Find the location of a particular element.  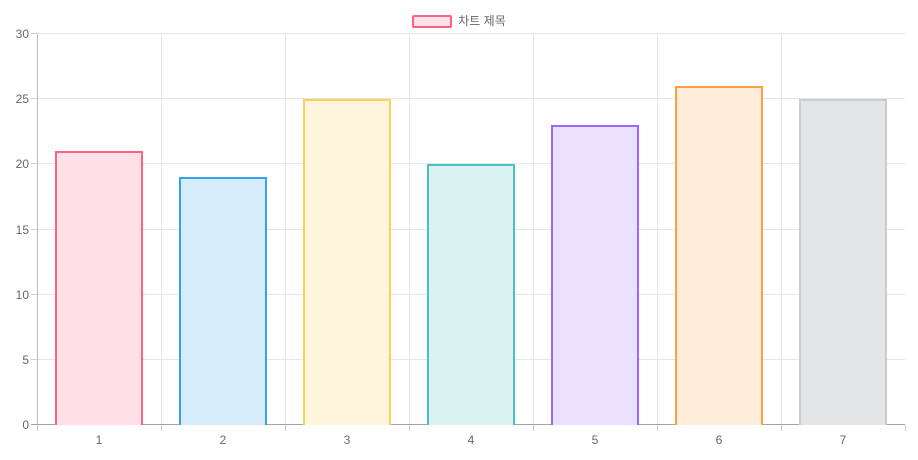

y-axis-tick-label: 5 is located at coordinates (25, 359).